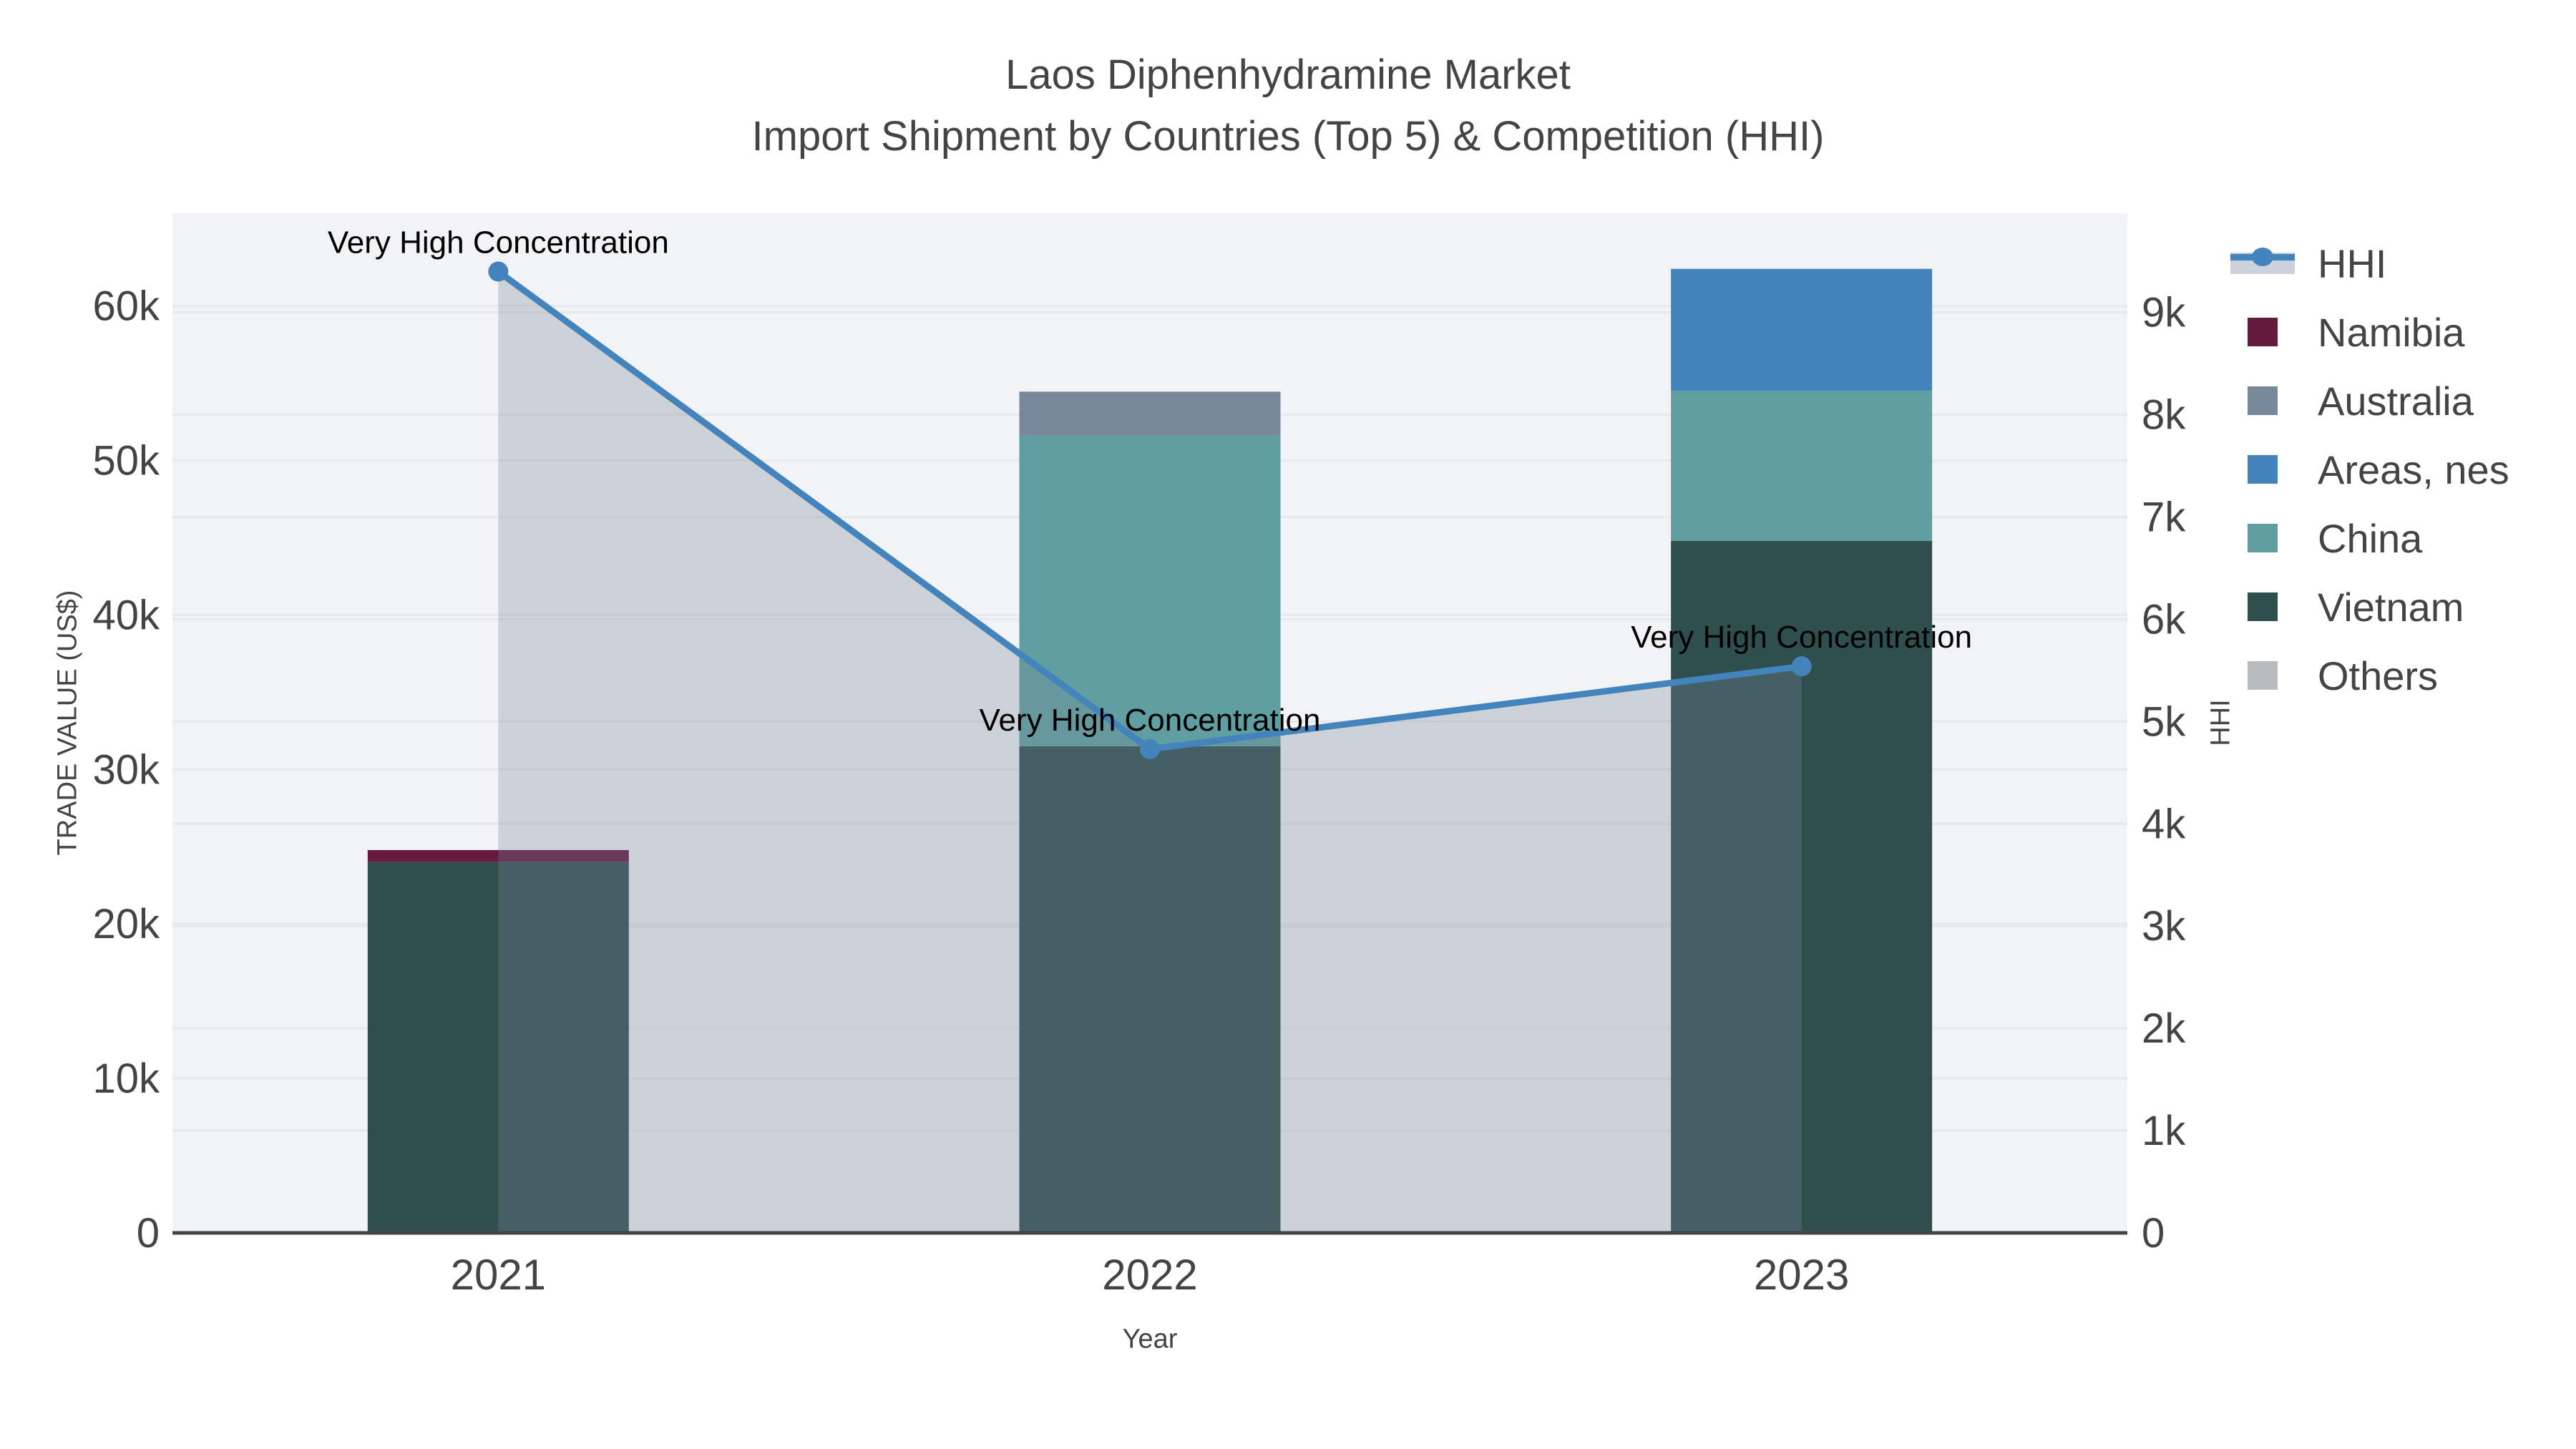 The height and width of the screenshot is (1449, 2576). Describe the element at coordinates (126, 769) in the screenshot. I see `y-left-tick-30k: 30k` at that location.